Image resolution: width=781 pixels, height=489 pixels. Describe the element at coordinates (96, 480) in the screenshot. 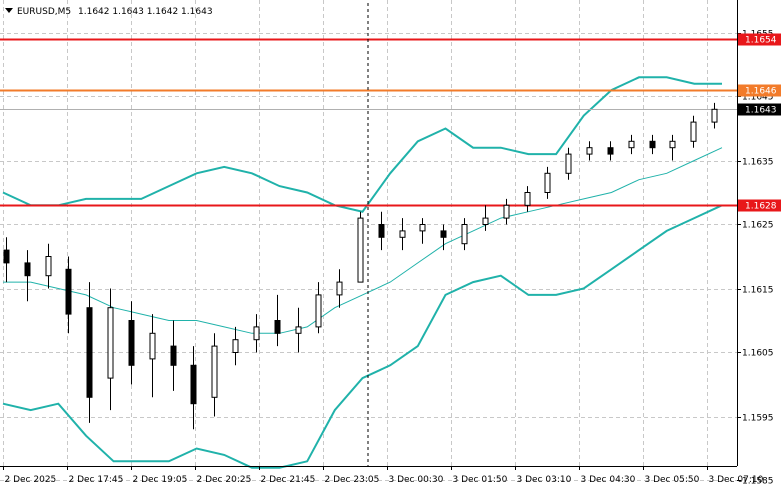

I see `x-tick-label: 2 Dec 17:45` at that location.